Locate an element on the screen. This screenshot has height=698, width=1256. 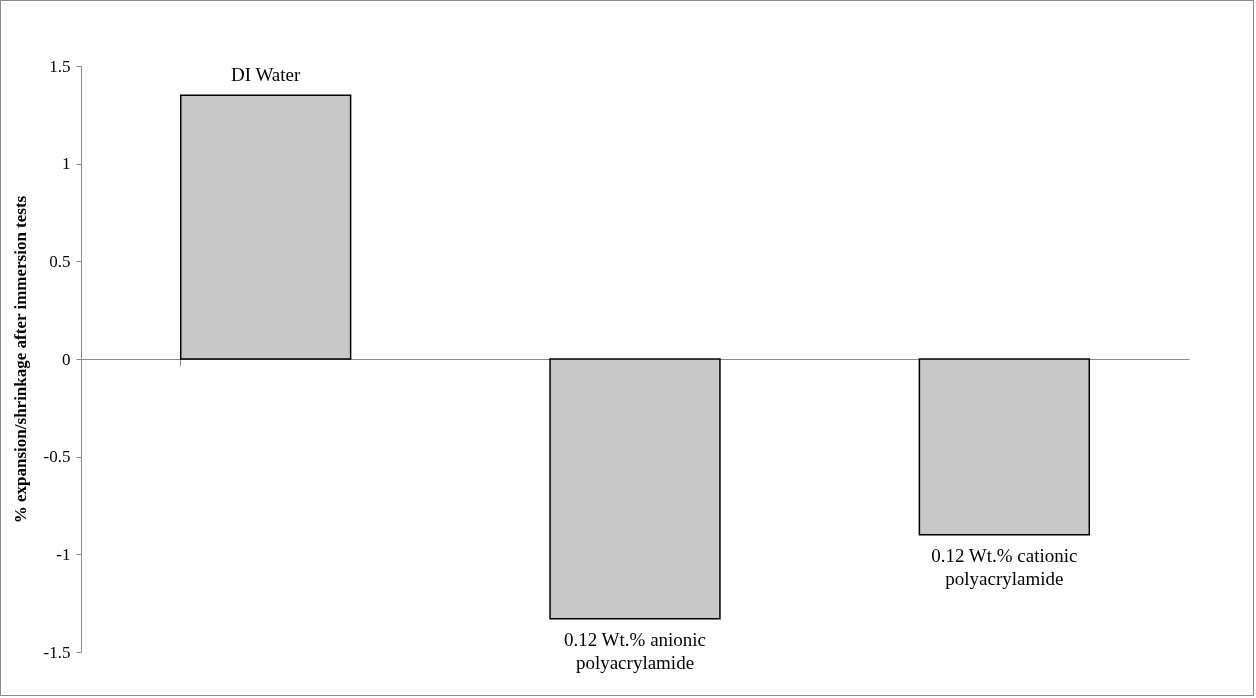
y-tick-label: -0.5 is located at coordinates (57, 457).